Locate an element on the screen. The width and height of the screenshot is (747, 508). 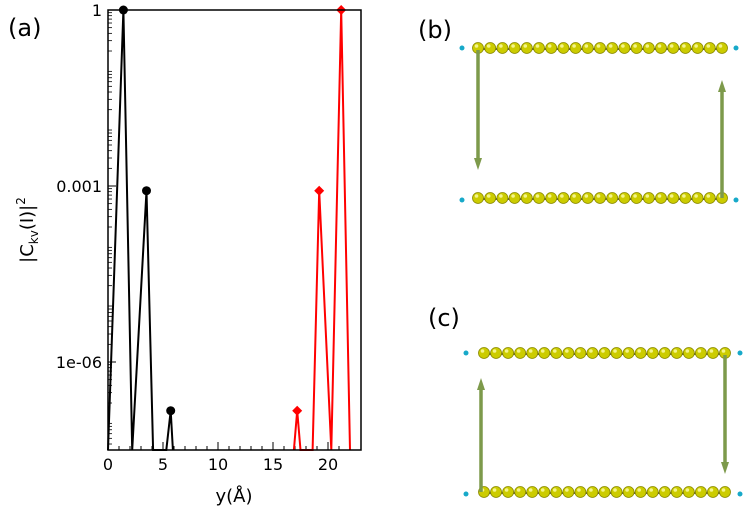
arrow-head is located at coordinates (478, 164).